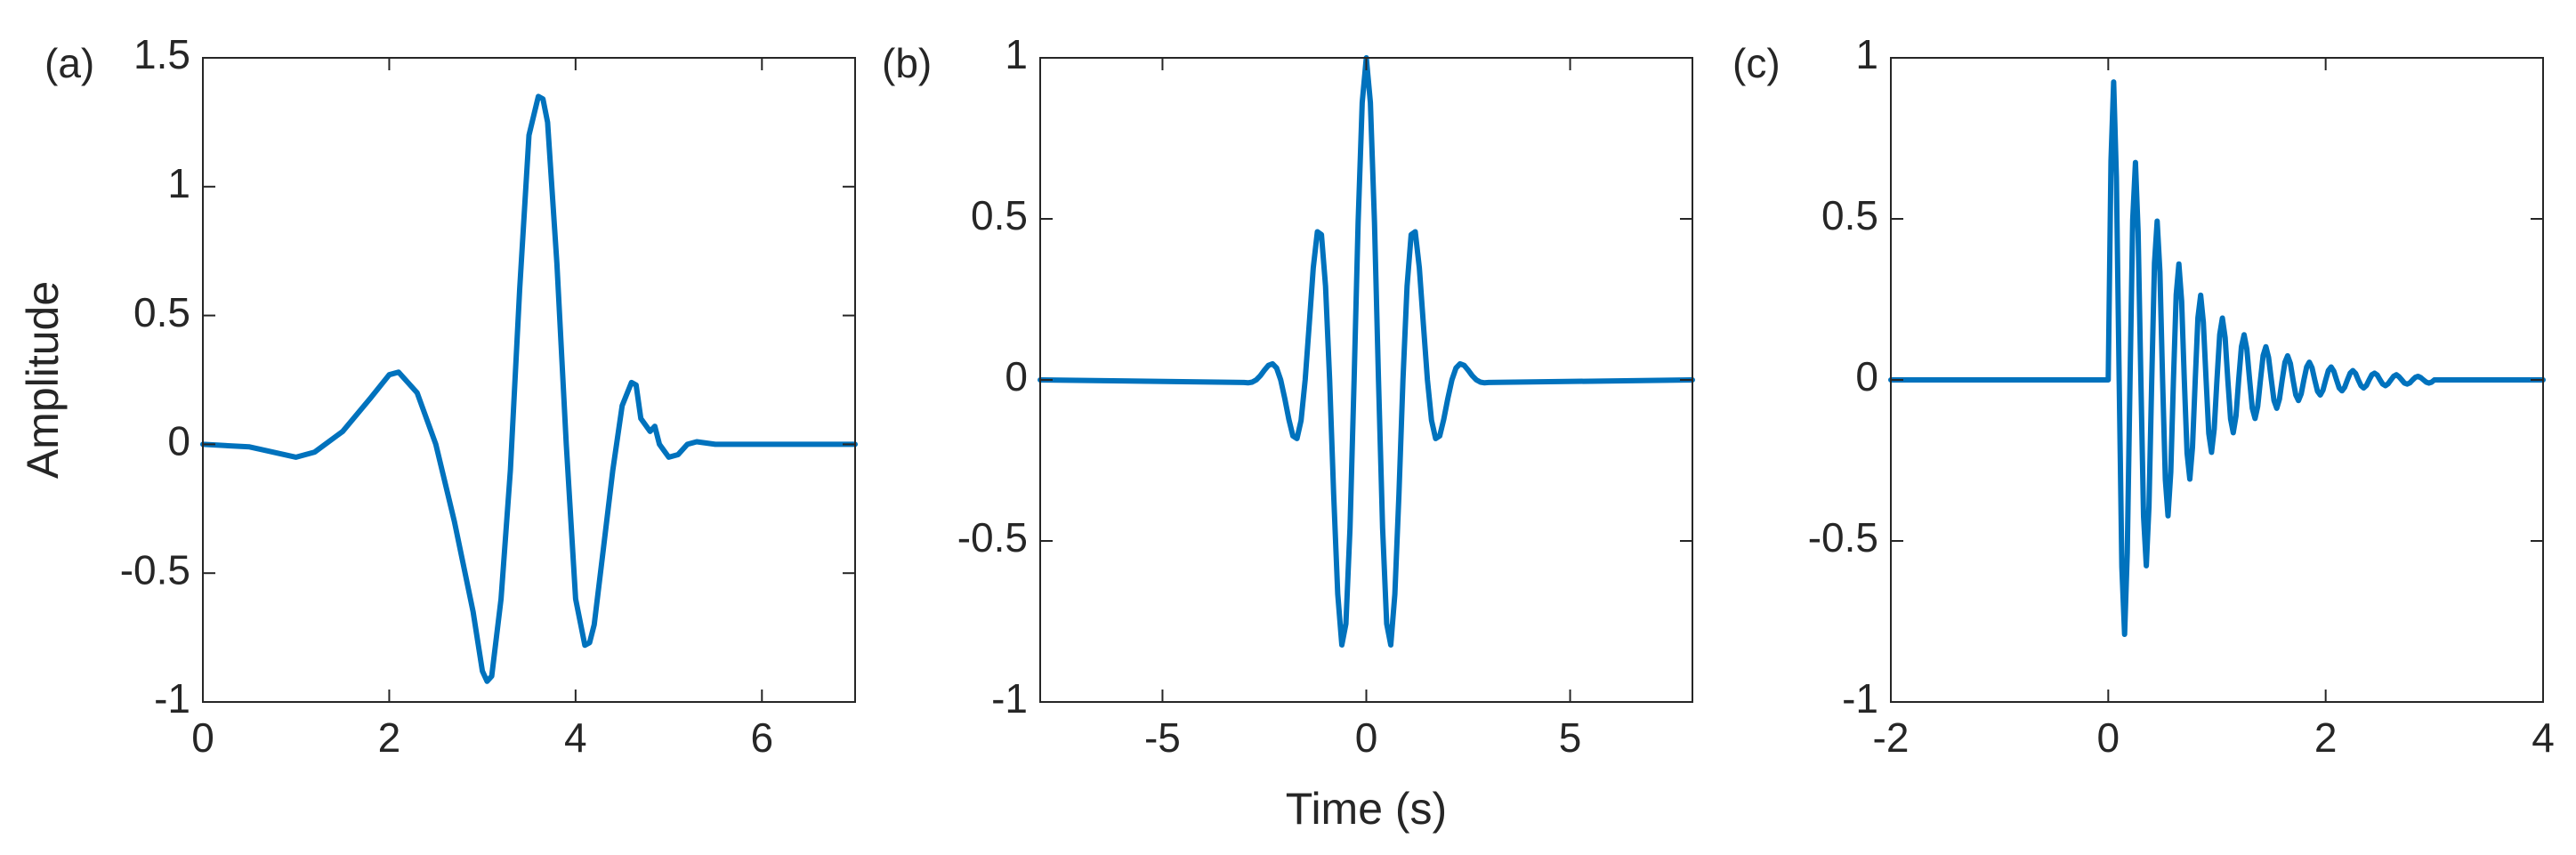 The width and height of the screenshot is (2576, 855). Describe the element at coordinates (761, 737) in the screenshot. I see `x-tick-label: 6` at that location.